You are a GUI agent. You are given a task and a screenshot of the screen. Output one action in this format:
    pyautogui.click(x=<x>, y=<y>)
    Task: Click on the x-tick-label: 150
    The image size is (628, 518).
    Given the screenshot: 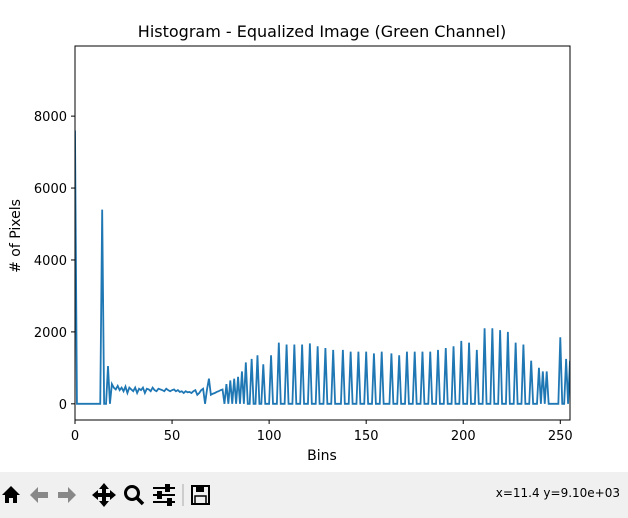 What is the action you would take?
    pyautogui.click(x=366, y=436)
    